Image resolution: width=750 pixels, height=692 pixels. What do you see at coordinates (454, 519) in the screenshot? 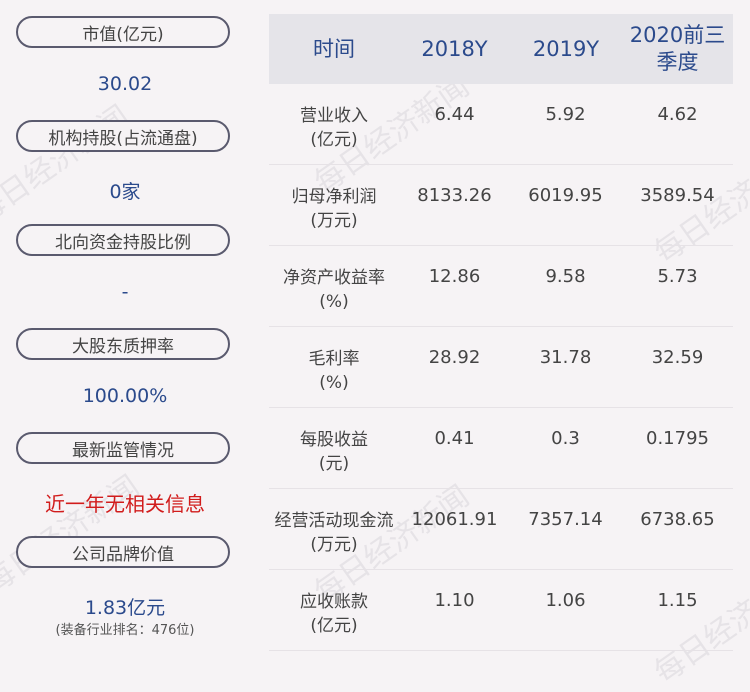
I see `cell-2018: 12061.91` at bounding box center [454, 519].